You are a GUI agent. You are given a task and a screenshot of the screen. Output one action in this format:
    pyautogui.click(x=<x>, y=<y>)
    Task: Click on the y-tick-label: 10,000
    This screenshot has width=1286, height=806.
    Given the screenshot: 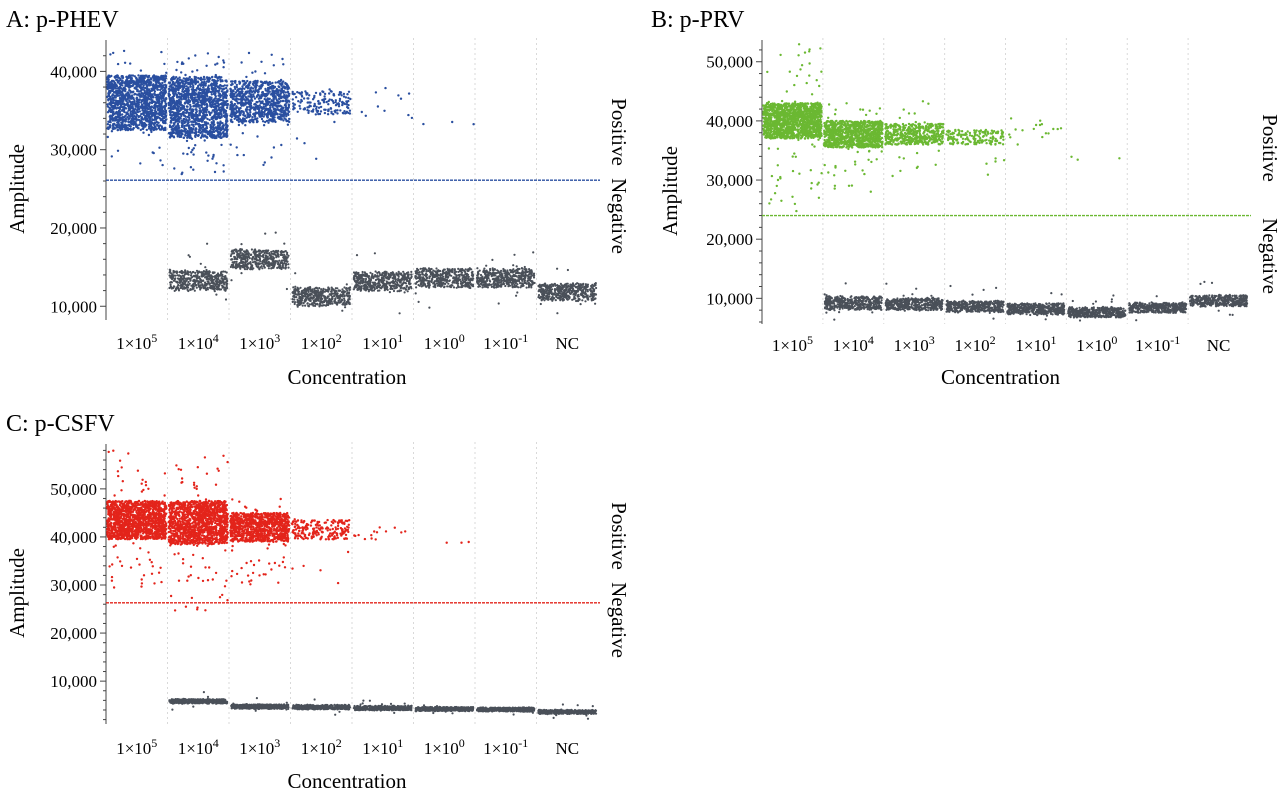 What is the action you would take?
    pyautogui.click(x=73, y=306)
    